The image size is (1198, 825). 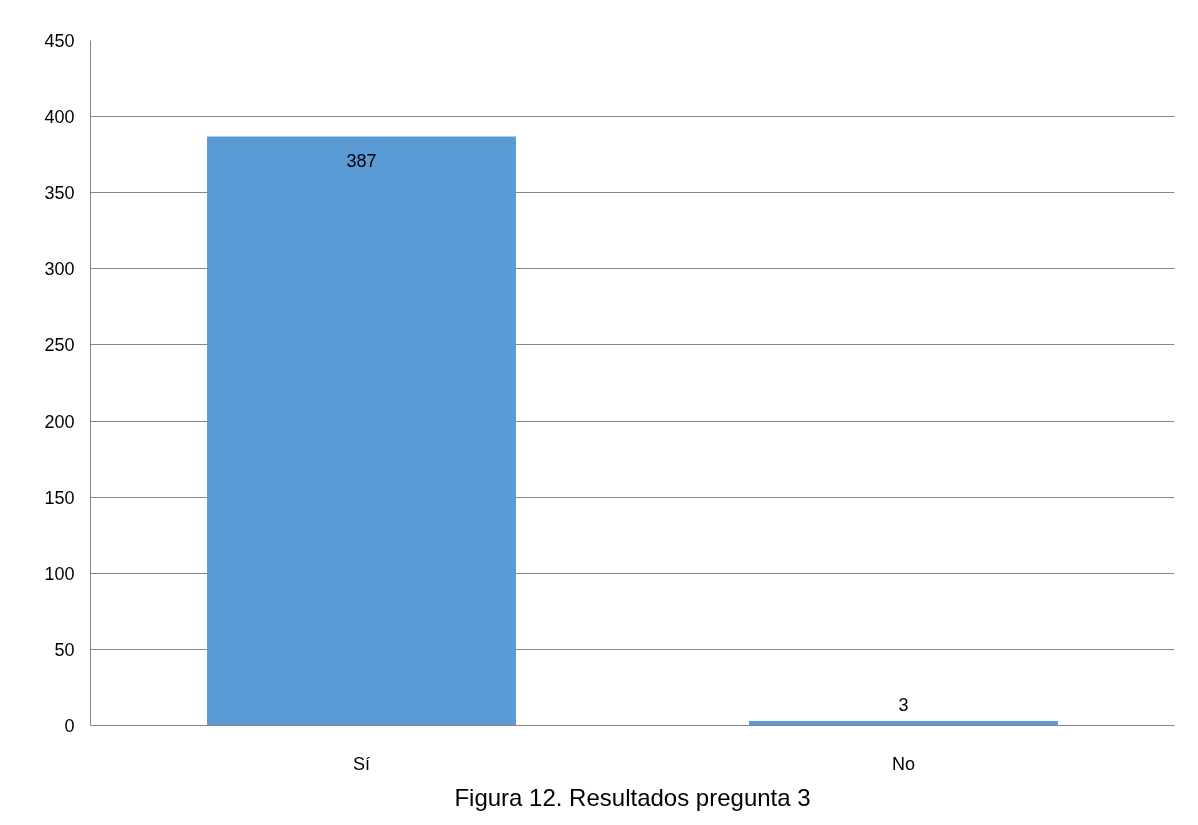 I want to click on y-tick-label: 450, so click(x=59, y=41).